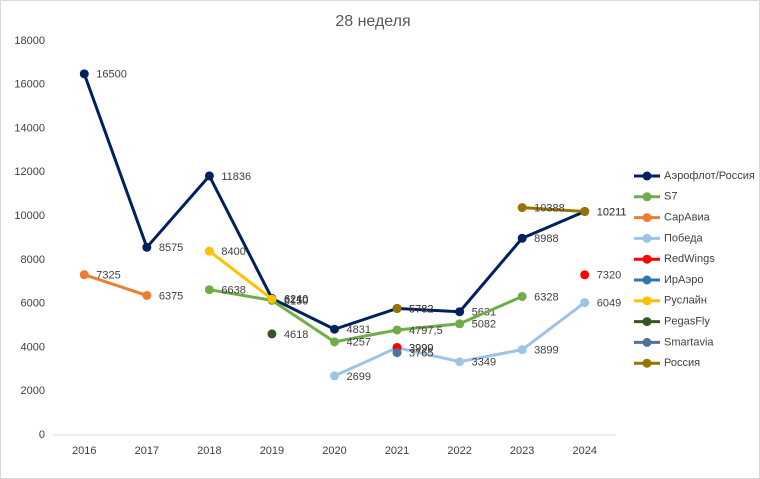 The height and width of the screenshot is (479, 760). Describe the element at coordinates (397, 451) in the screenshot. I see `x-tick-label: 2021` at that location.